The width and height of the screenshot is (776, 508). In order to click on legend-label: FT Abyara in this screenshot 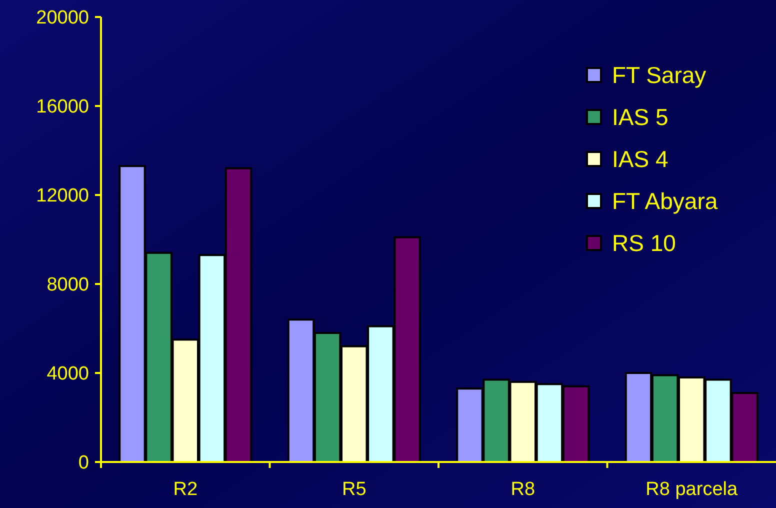, I will do `click(665, 201)`.